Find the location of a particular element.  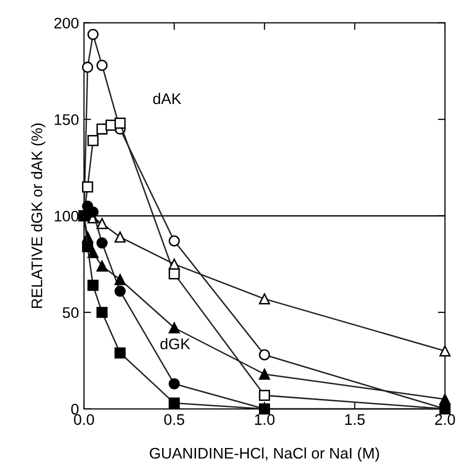

annotation: dAK is located at coordinates (167, 98).